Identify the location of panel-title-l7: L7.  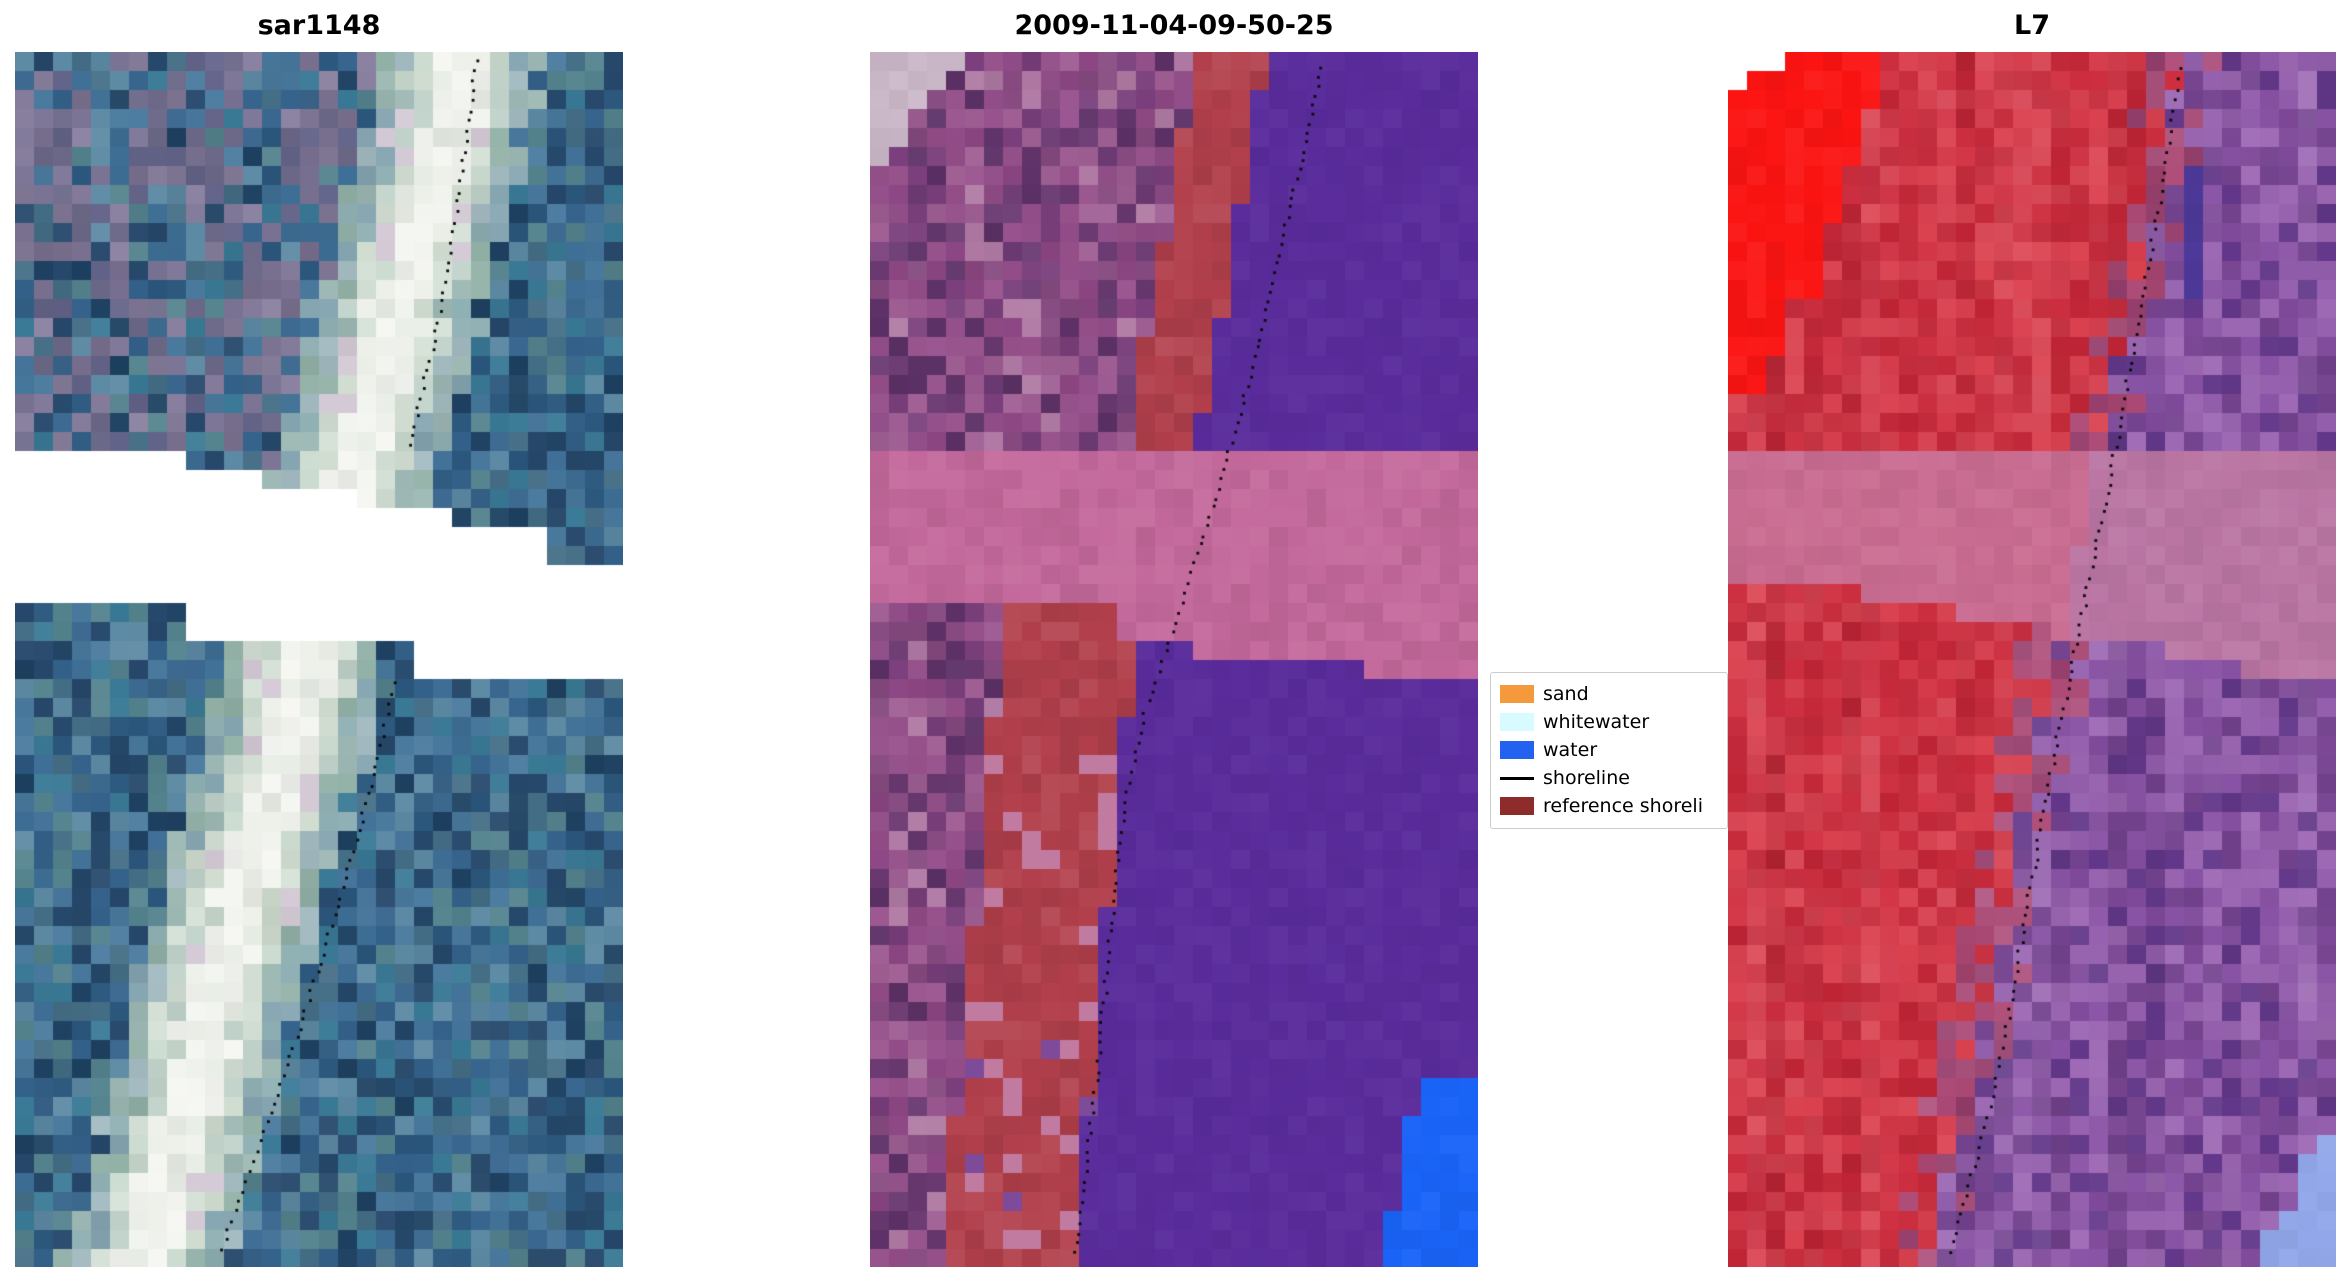
(2032, 25).